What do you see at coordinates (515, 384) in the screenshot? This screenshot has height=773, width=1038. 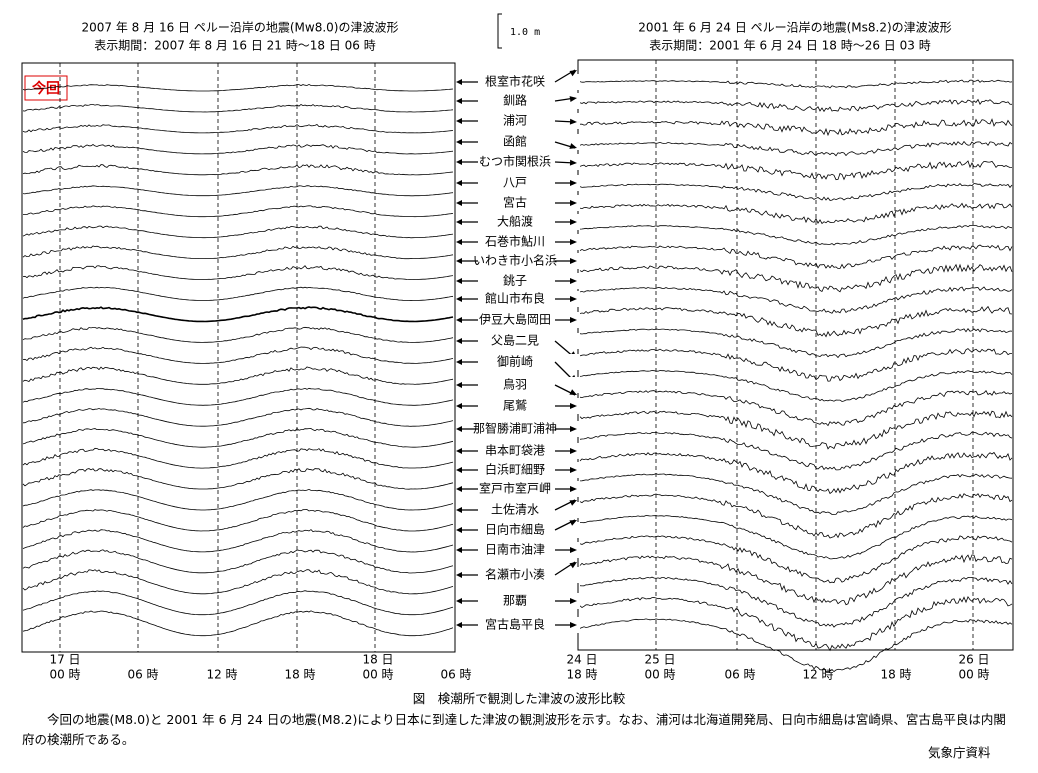 I see `station-label: 鳥羽` at bounding box center [515, 384].